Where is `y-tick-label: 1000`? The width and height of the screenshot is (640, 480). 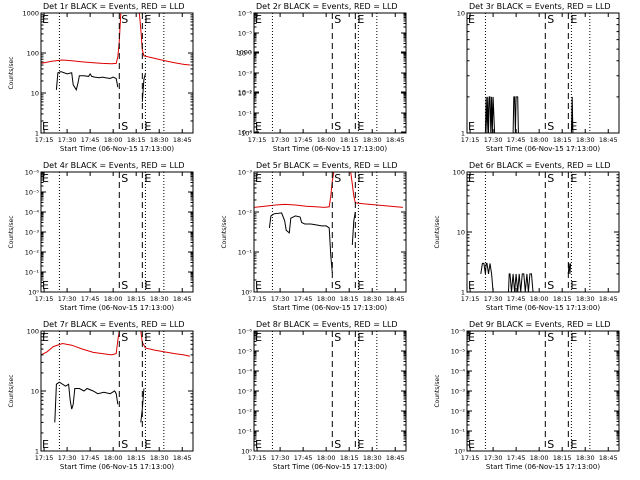 y-tick-label: 1000 is located at coordinates (243, 53).